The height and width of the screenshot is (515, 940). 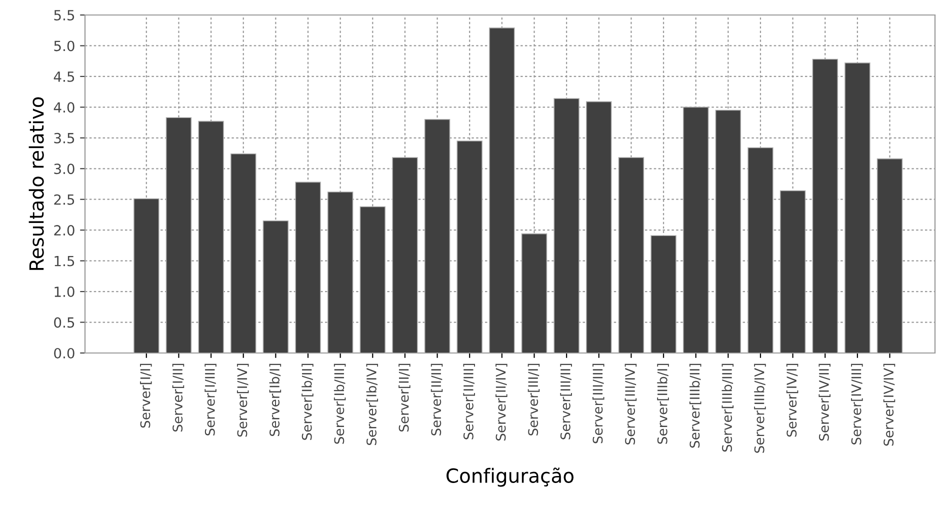 I want to click on x-tick-label: Server[Ib/III], so click(x=340, y=404).